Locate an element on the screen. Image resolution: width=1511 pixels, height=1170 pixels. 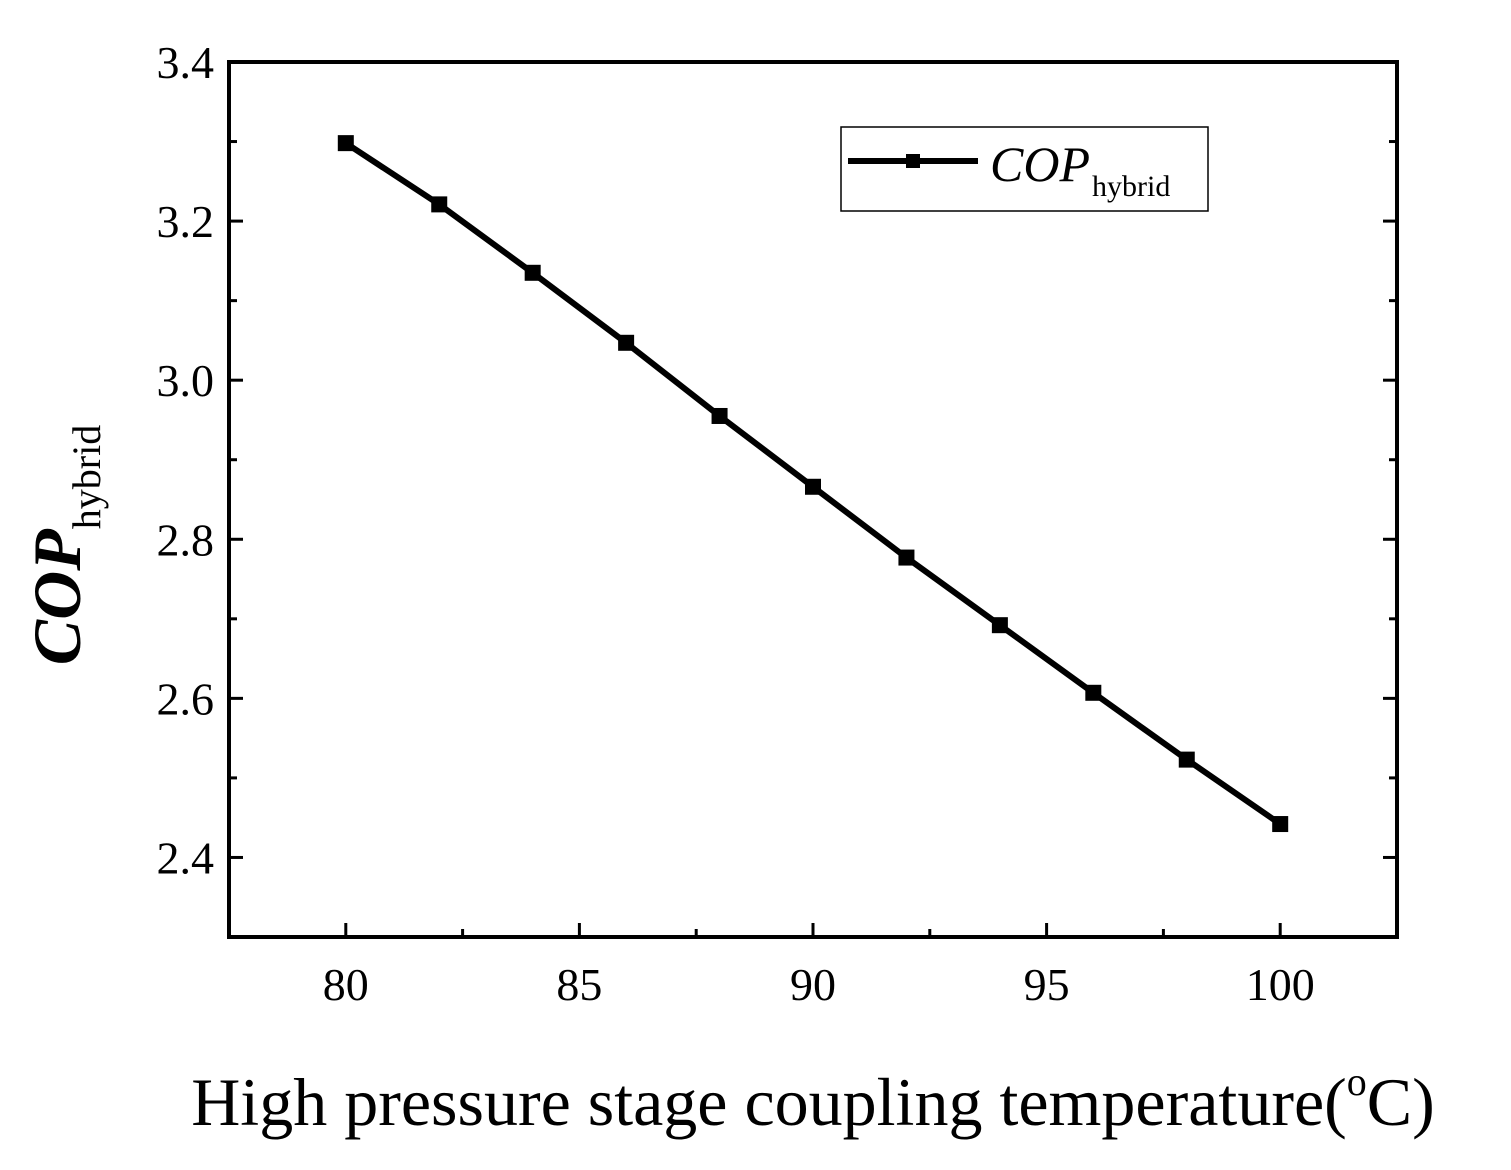
x-tick-label: 90 is located at coordinates (813, 984).